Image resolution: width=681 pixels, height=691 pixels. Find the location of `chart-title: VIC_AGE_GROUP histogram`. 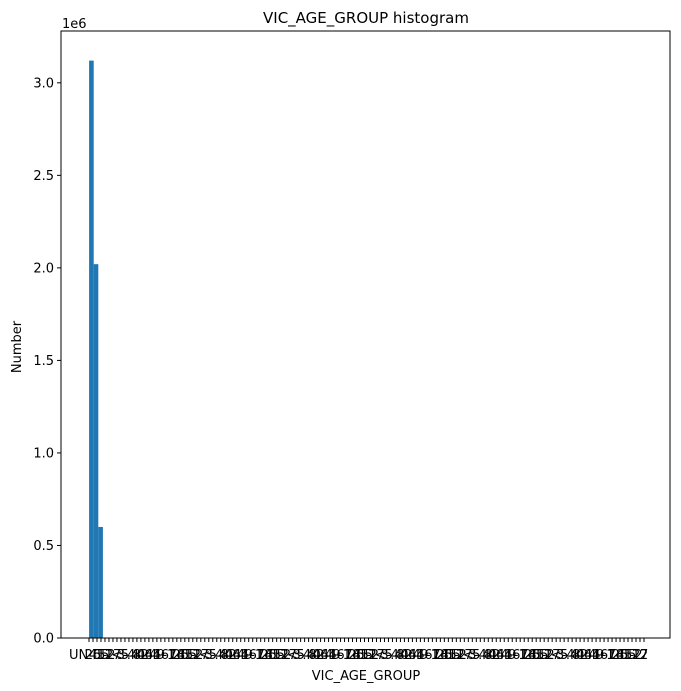

chart-title: VIC_AGE_GROUP histogram is located at coordinates (366, 18).